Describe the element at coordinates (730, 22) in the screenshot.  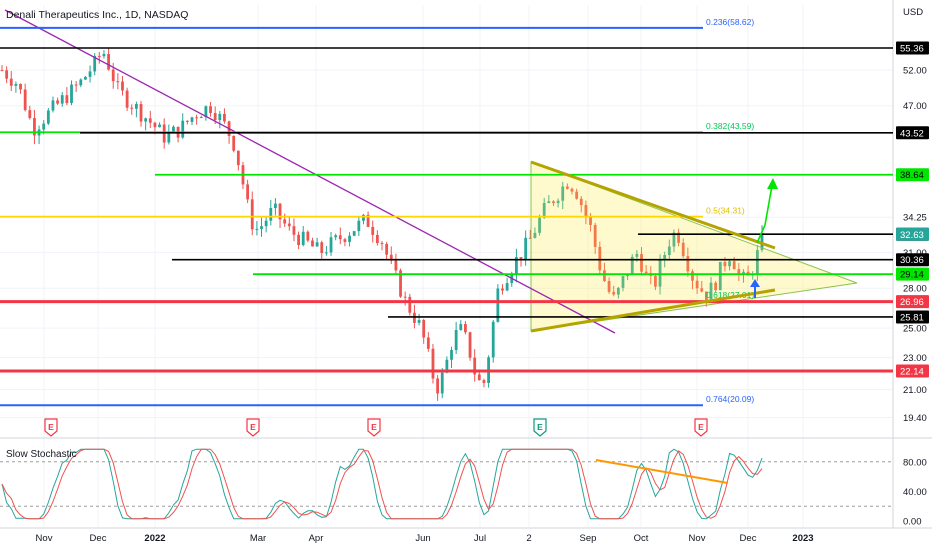
I see `fib-level-label: 0.236(58.62)` at that location.